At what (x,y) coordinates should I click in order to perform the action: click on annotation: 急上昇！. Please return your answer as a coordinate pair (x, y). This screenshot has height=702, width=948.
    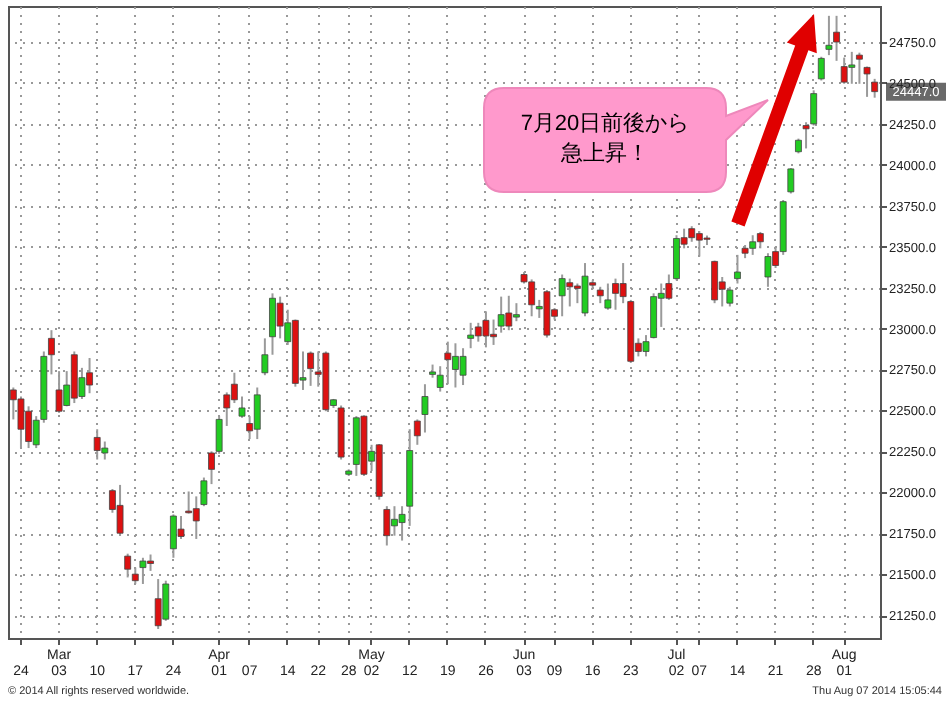
    Looking at the image, I should click on (605, 155).